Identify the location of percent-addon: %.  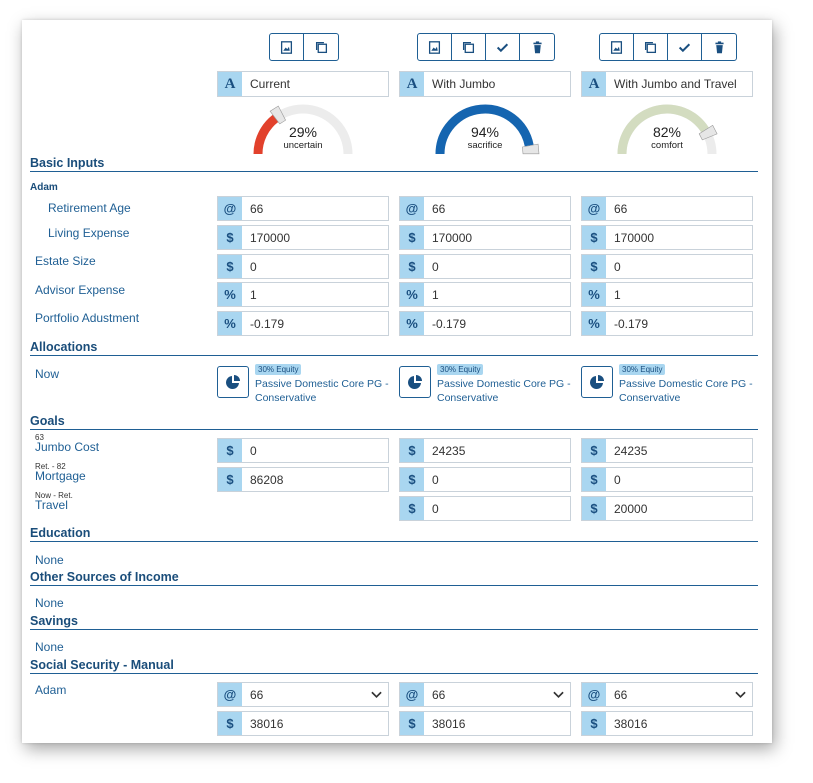
(412, 323).